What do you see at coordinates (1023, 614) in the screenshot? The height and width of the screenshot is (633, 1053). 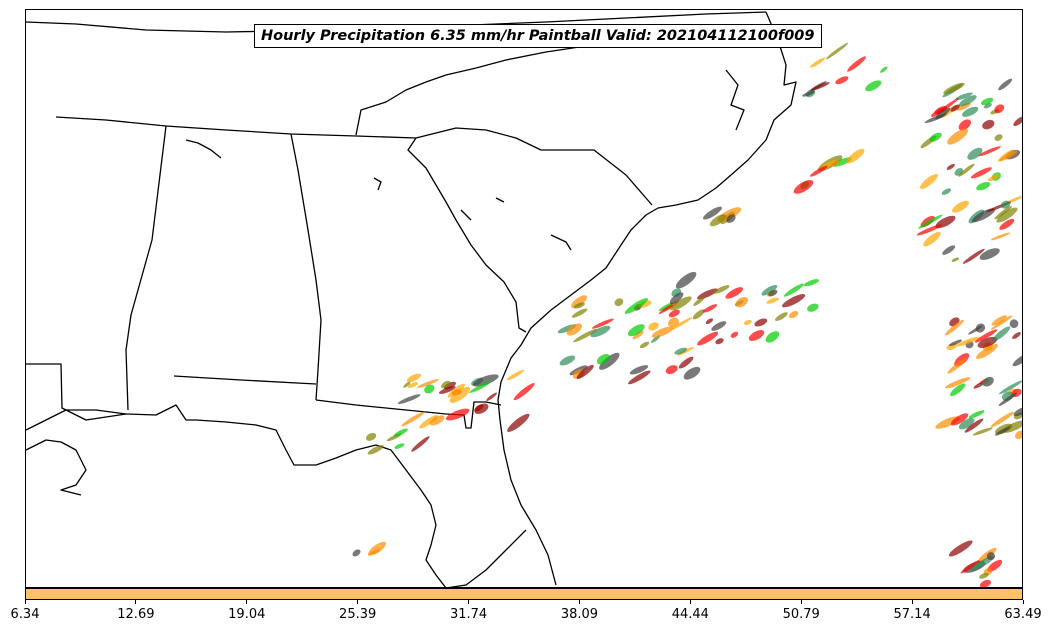 I see `colorbar-tick-label: 63.49` at bounding box center [1023, 614].